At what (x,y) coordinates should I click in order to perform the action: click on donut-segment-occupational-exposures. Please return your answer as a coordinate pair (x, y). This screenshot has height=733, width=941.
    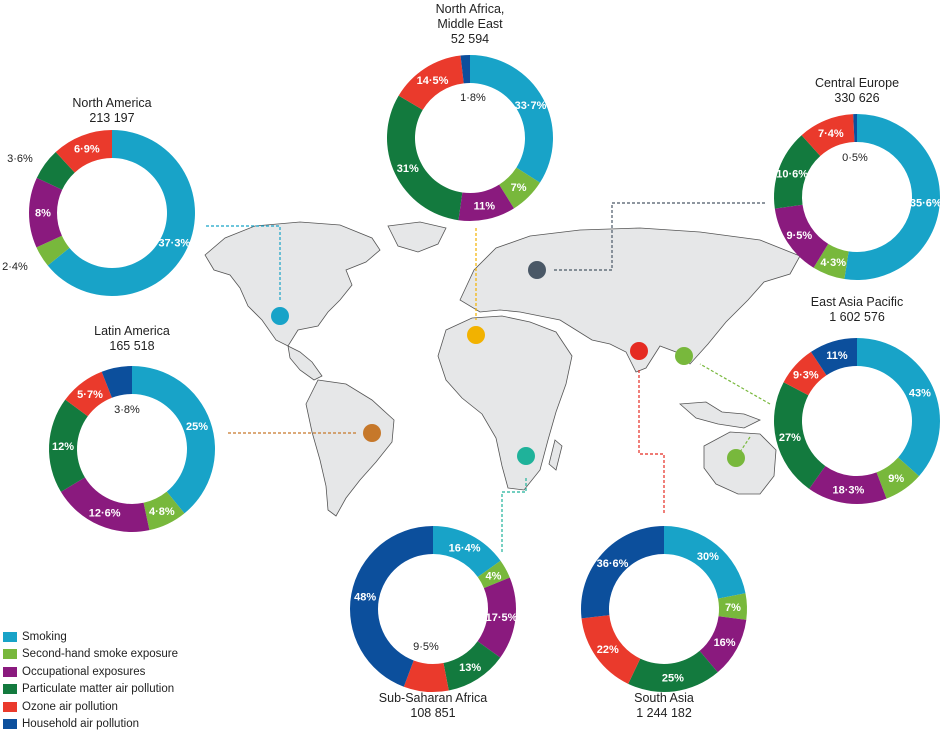
    Looking at the image, I should click on (105, 504).